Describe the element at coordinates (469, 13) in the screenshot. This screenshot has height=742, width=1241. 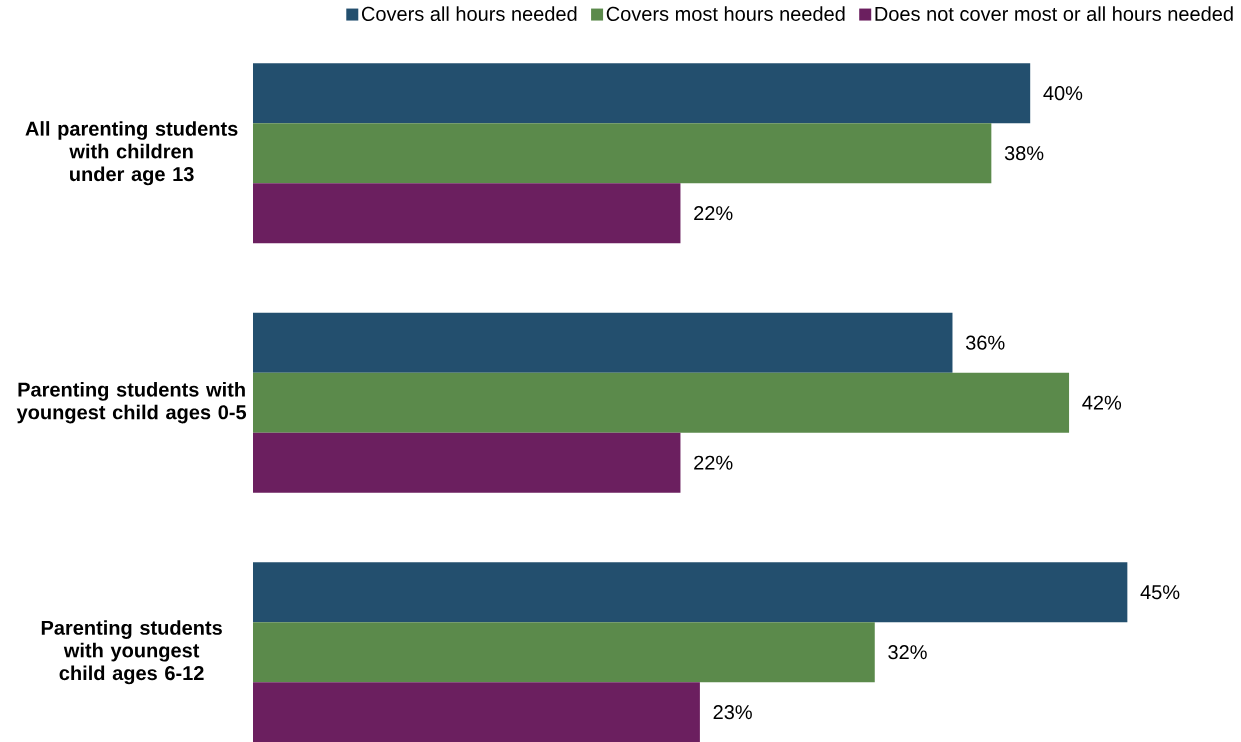
I see `legend-label: Covers all hours needed` at that location.